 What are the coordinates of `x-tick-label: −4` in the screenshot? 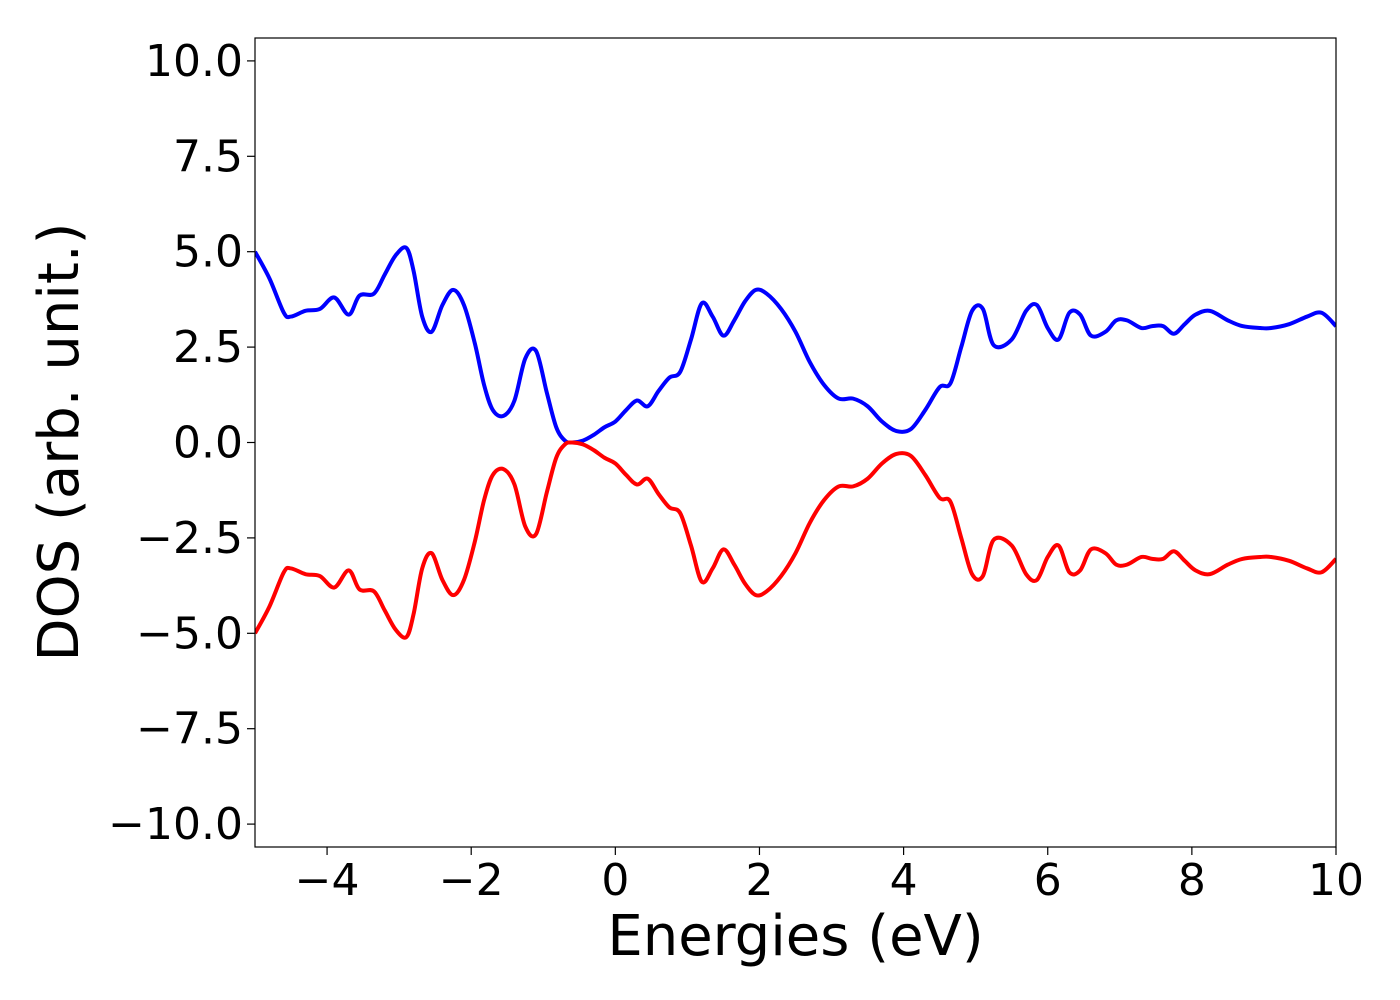 It's located at (327, 880).